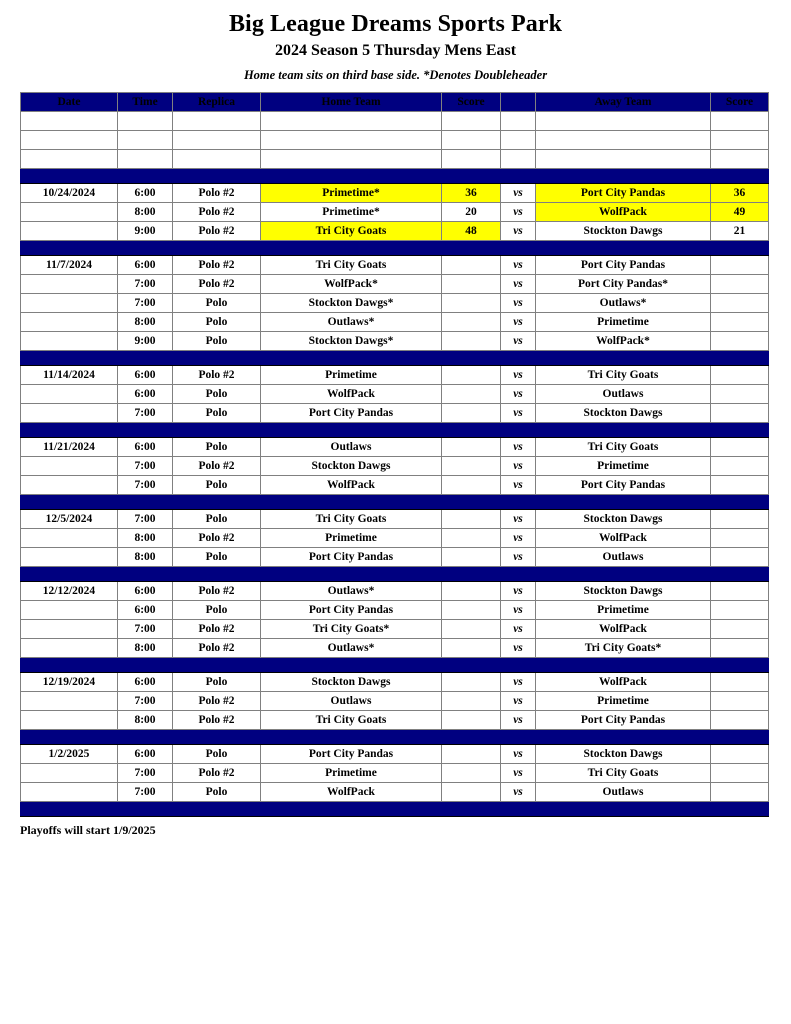 This screenshot has width=791, height=1024. I want to click on cell-home-team: Primetime*, so click(351, 212).